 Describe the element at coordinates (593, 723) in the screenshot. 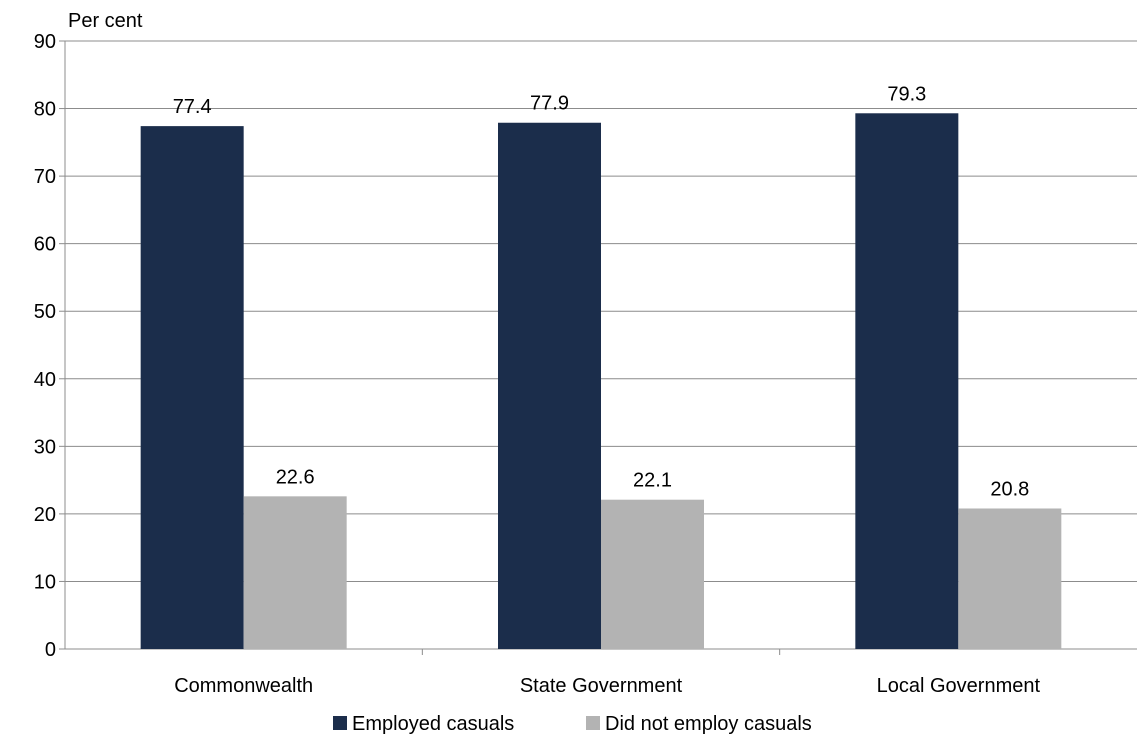

I see `legend-swatch-not-employed` at that location.